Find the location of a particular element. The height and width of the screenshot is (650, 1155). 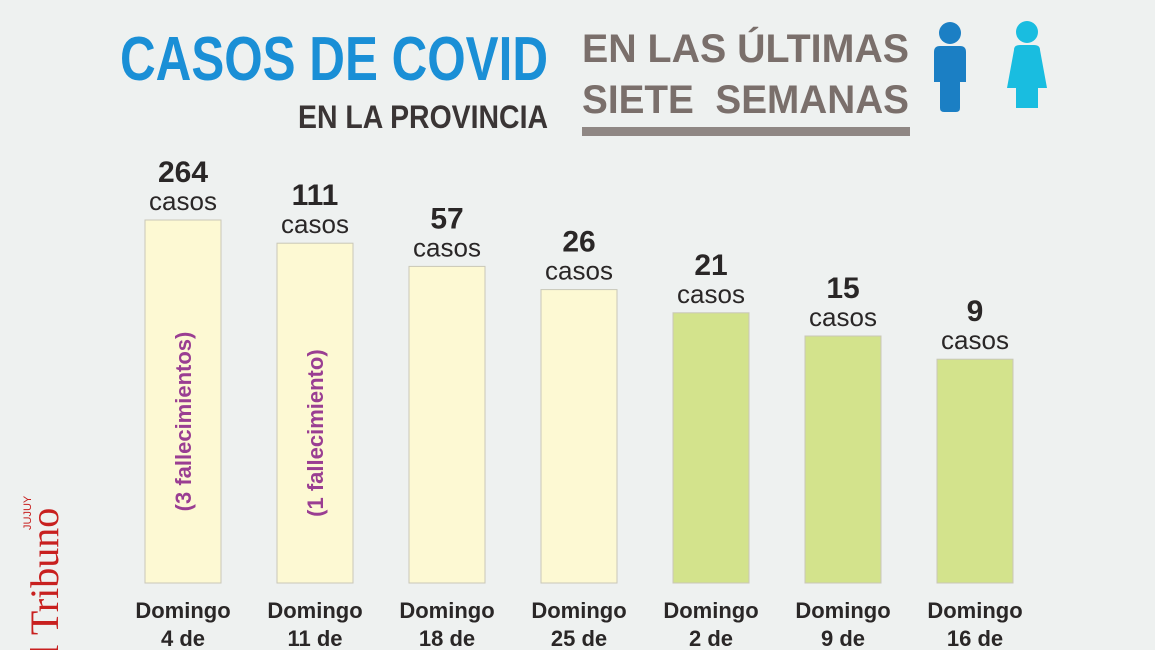

female-icon is located at coordinates (1027, 64).